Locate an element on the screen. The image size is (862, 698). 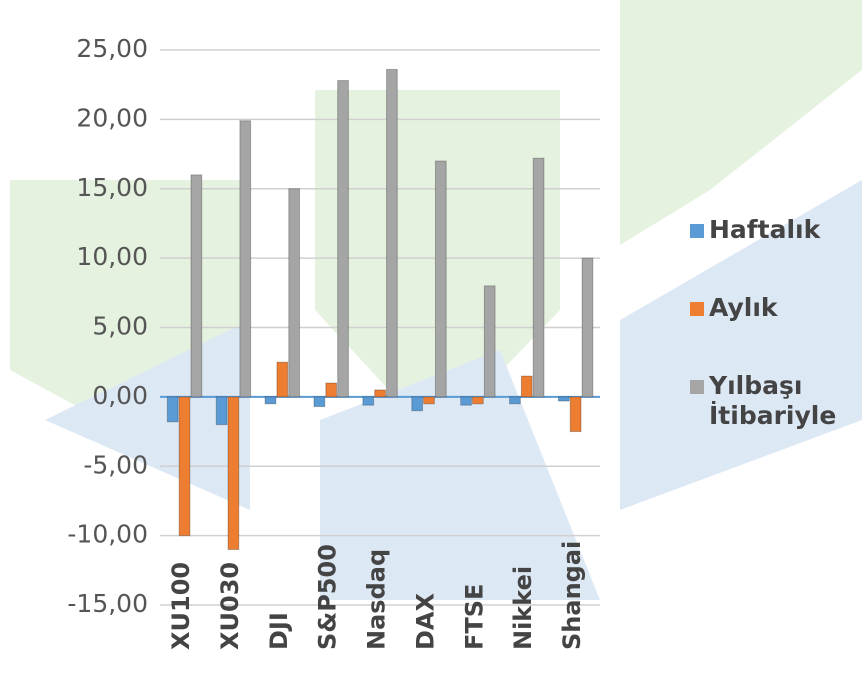
x-tick-label: DJI is located at coordinates (279, 631).